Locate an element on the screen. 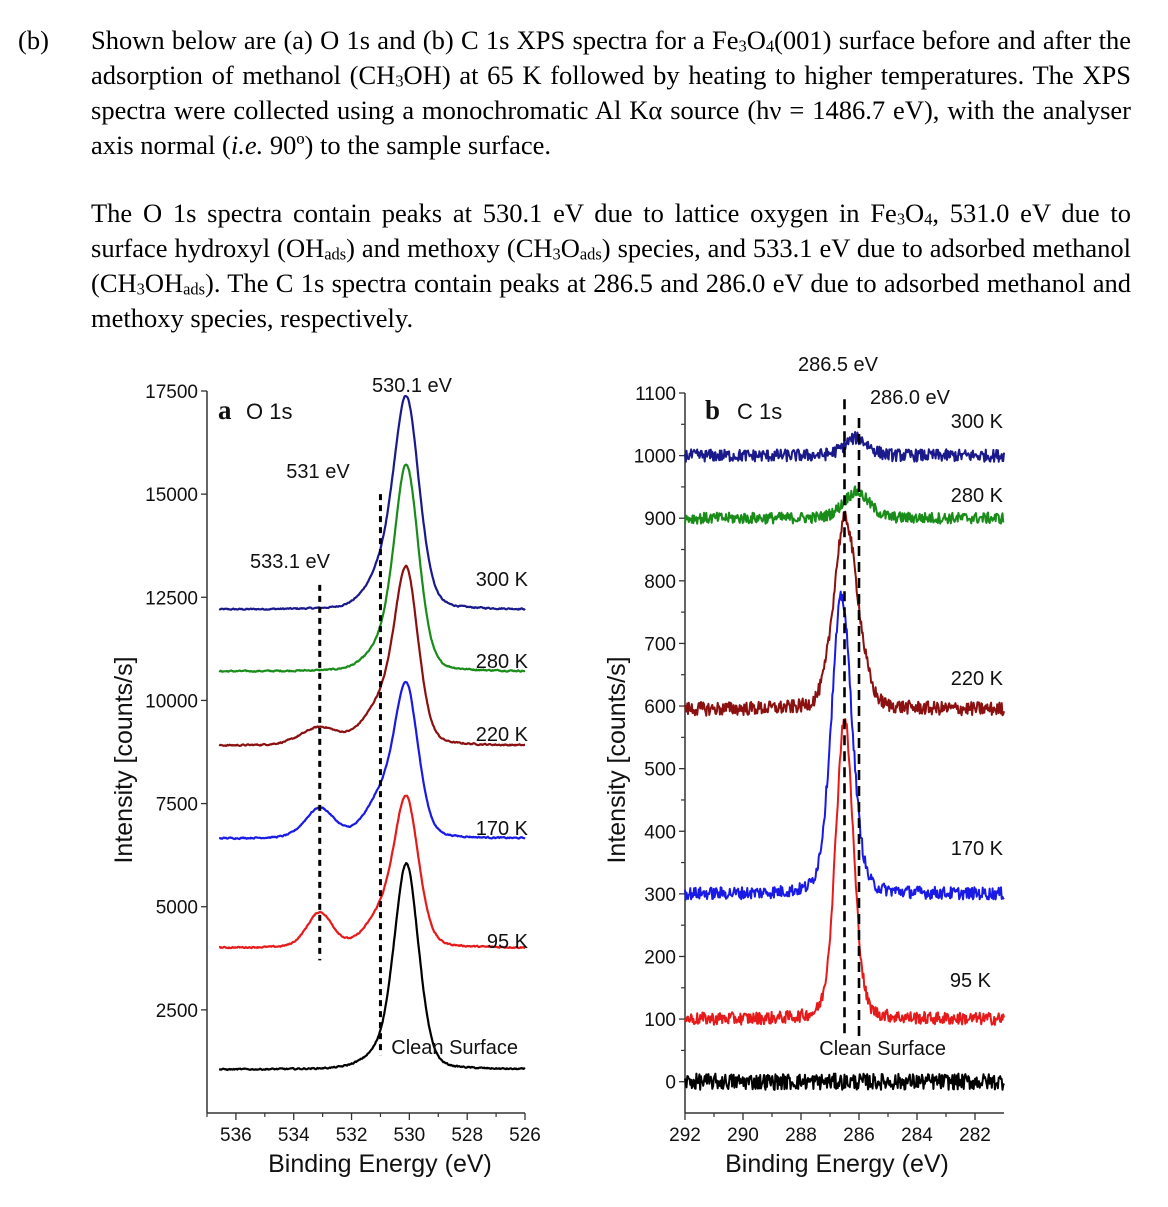  y-tick-label: 200 is located at coordinates (660, 957).